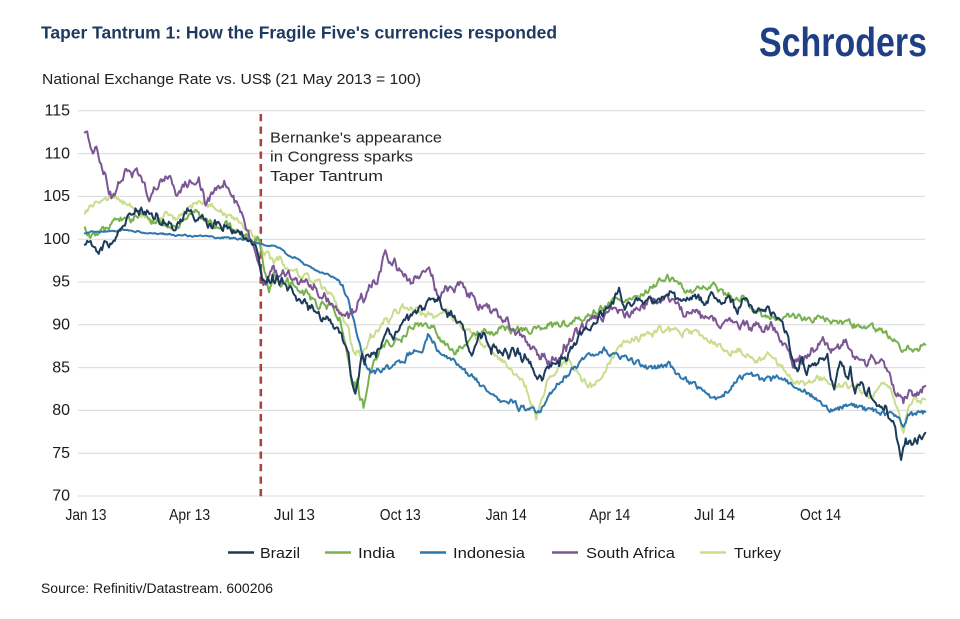  What do you see at coordinates (61, 496) in the screenshot?
I see `svg-text: 70` at bounding box center [61, 496].